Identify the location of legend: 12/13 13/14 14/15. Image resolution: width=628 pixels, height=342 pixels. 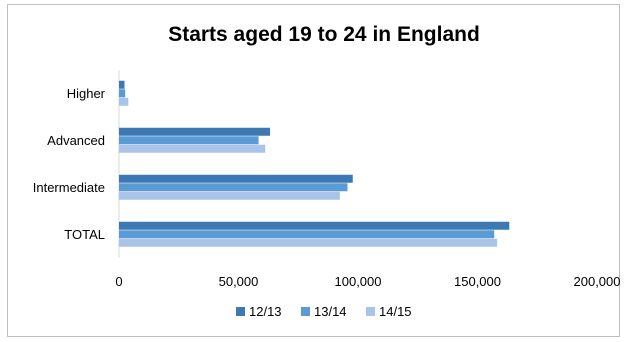
(324, 311).